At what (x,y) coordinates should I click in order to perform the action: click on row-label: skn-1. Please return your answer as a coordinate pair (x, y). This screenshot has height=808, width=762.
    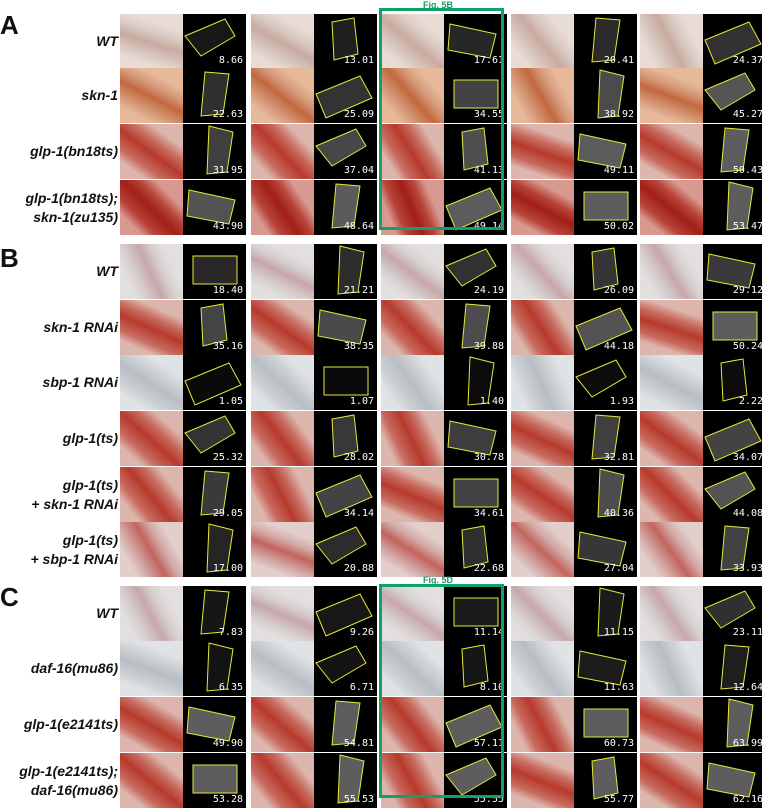
    Looking at the image, I should click on (99, 95).